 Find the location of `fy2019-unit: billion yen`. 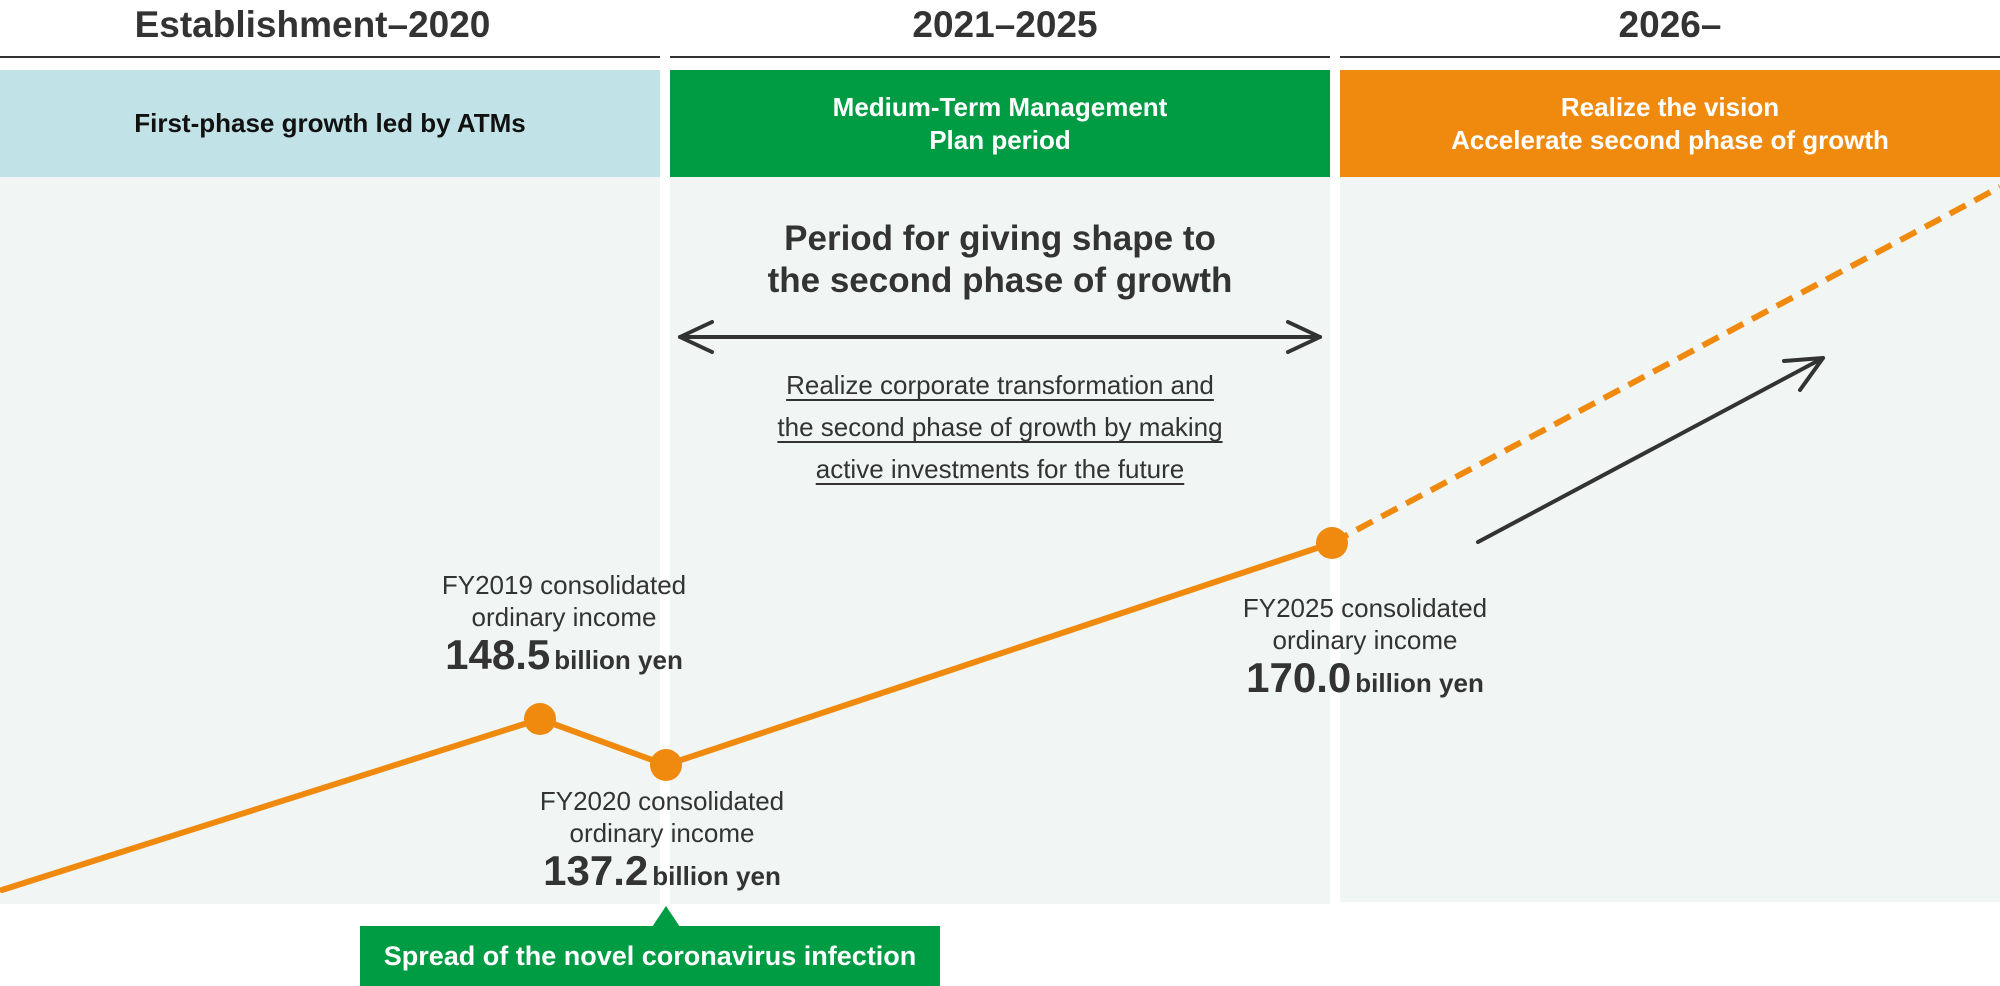

fy2019-unit: billion yen is located at coordinates (618, 660).